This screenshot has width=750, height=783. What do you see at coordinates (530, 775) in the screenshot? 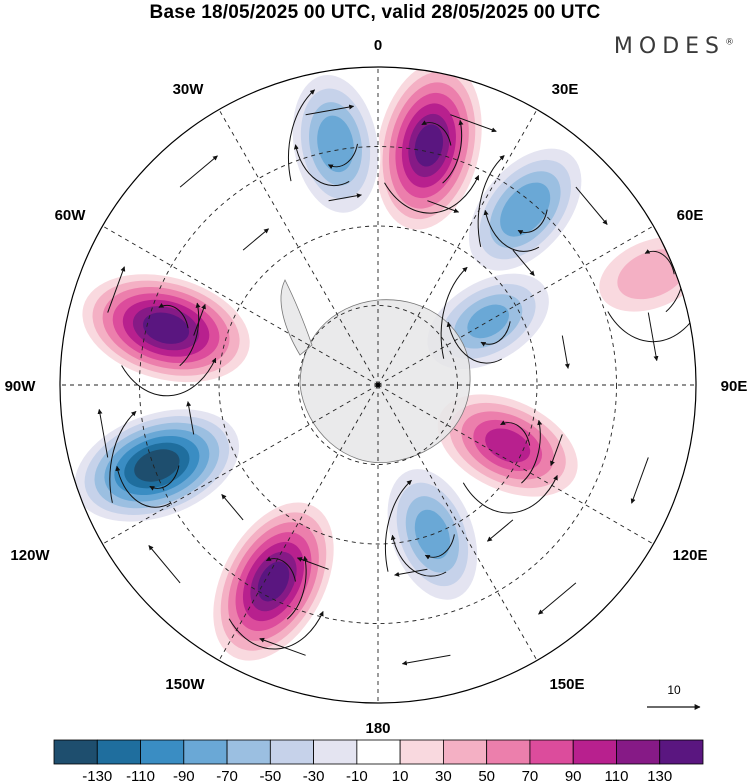
I see `colorbar-tick-label: 70` at bounding box center [530, 775].